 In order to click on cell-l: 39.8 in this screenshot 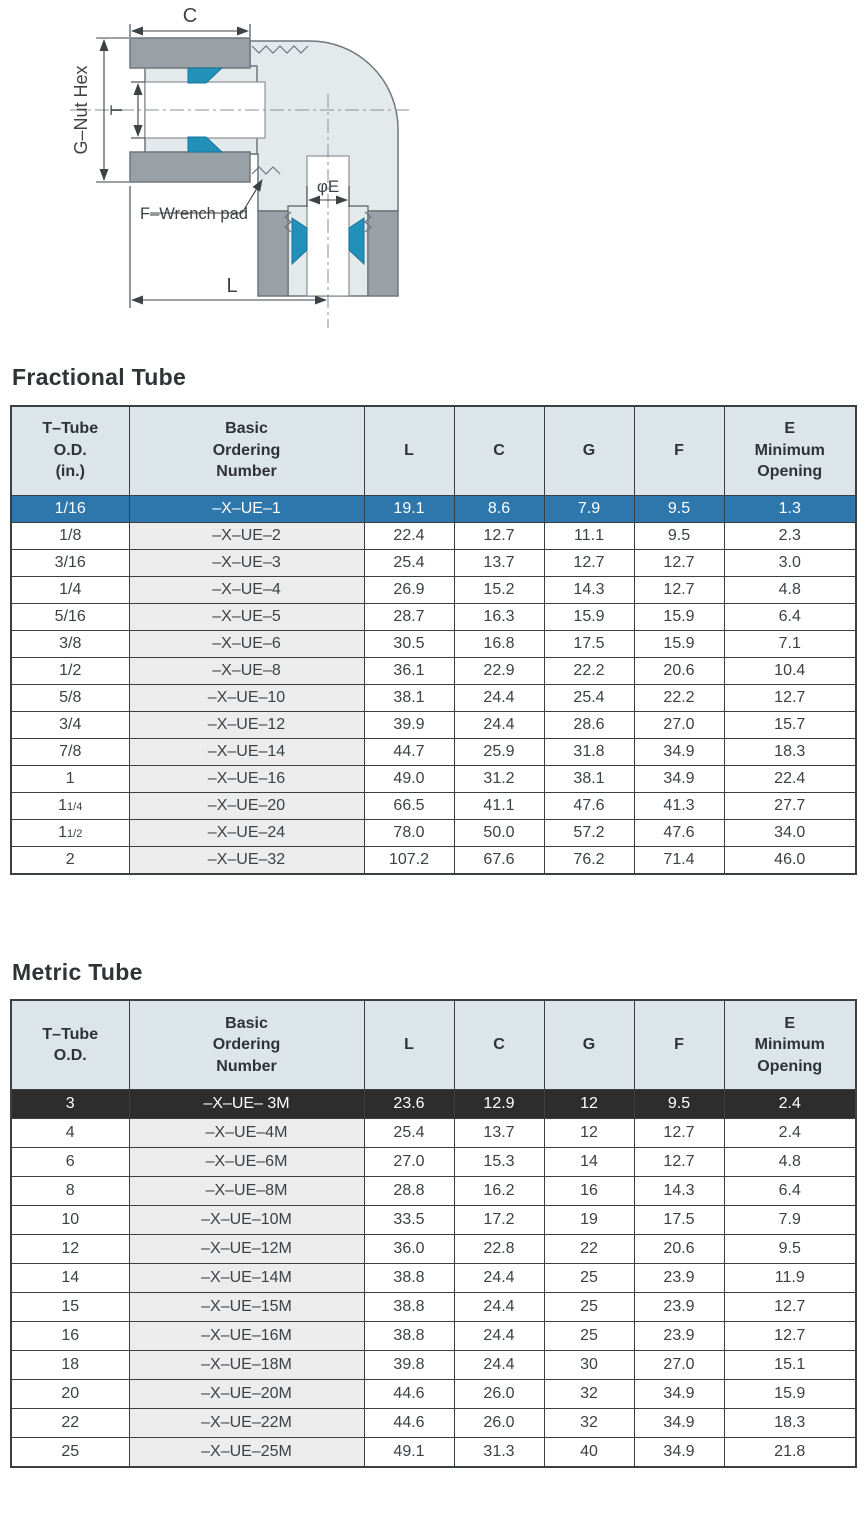, I will do `click(409, 1365)`.